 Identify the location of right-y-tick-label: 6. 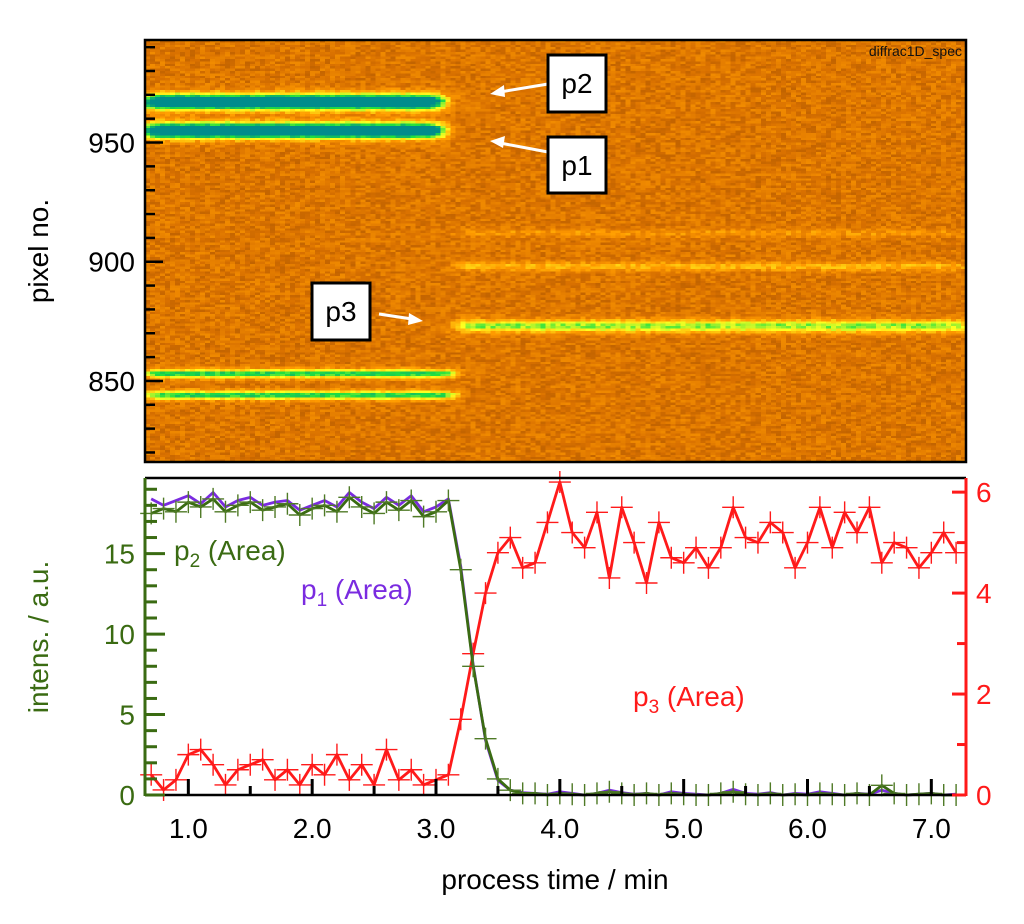
(984, 492).